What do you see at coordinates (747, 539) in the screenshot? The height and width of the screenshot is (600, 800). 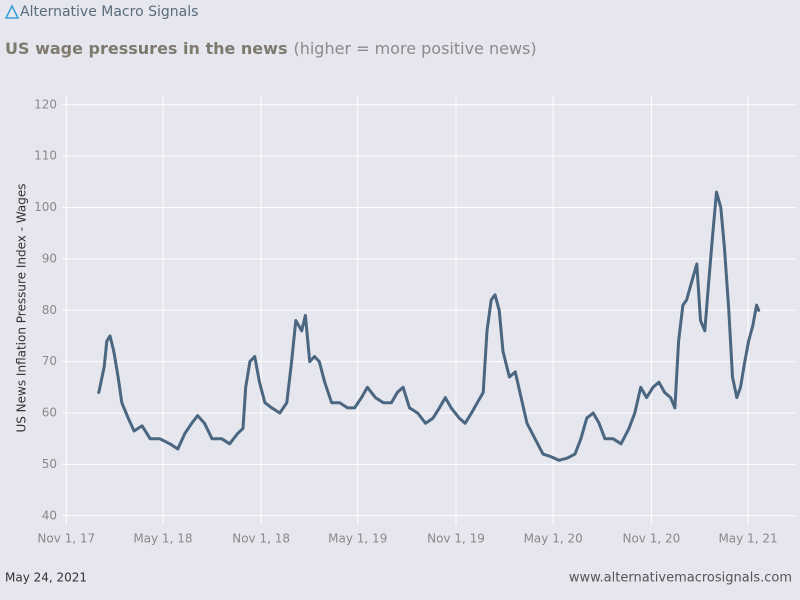 I see `x-tick-label: May 1, 21` at bounding box center [747, 539].